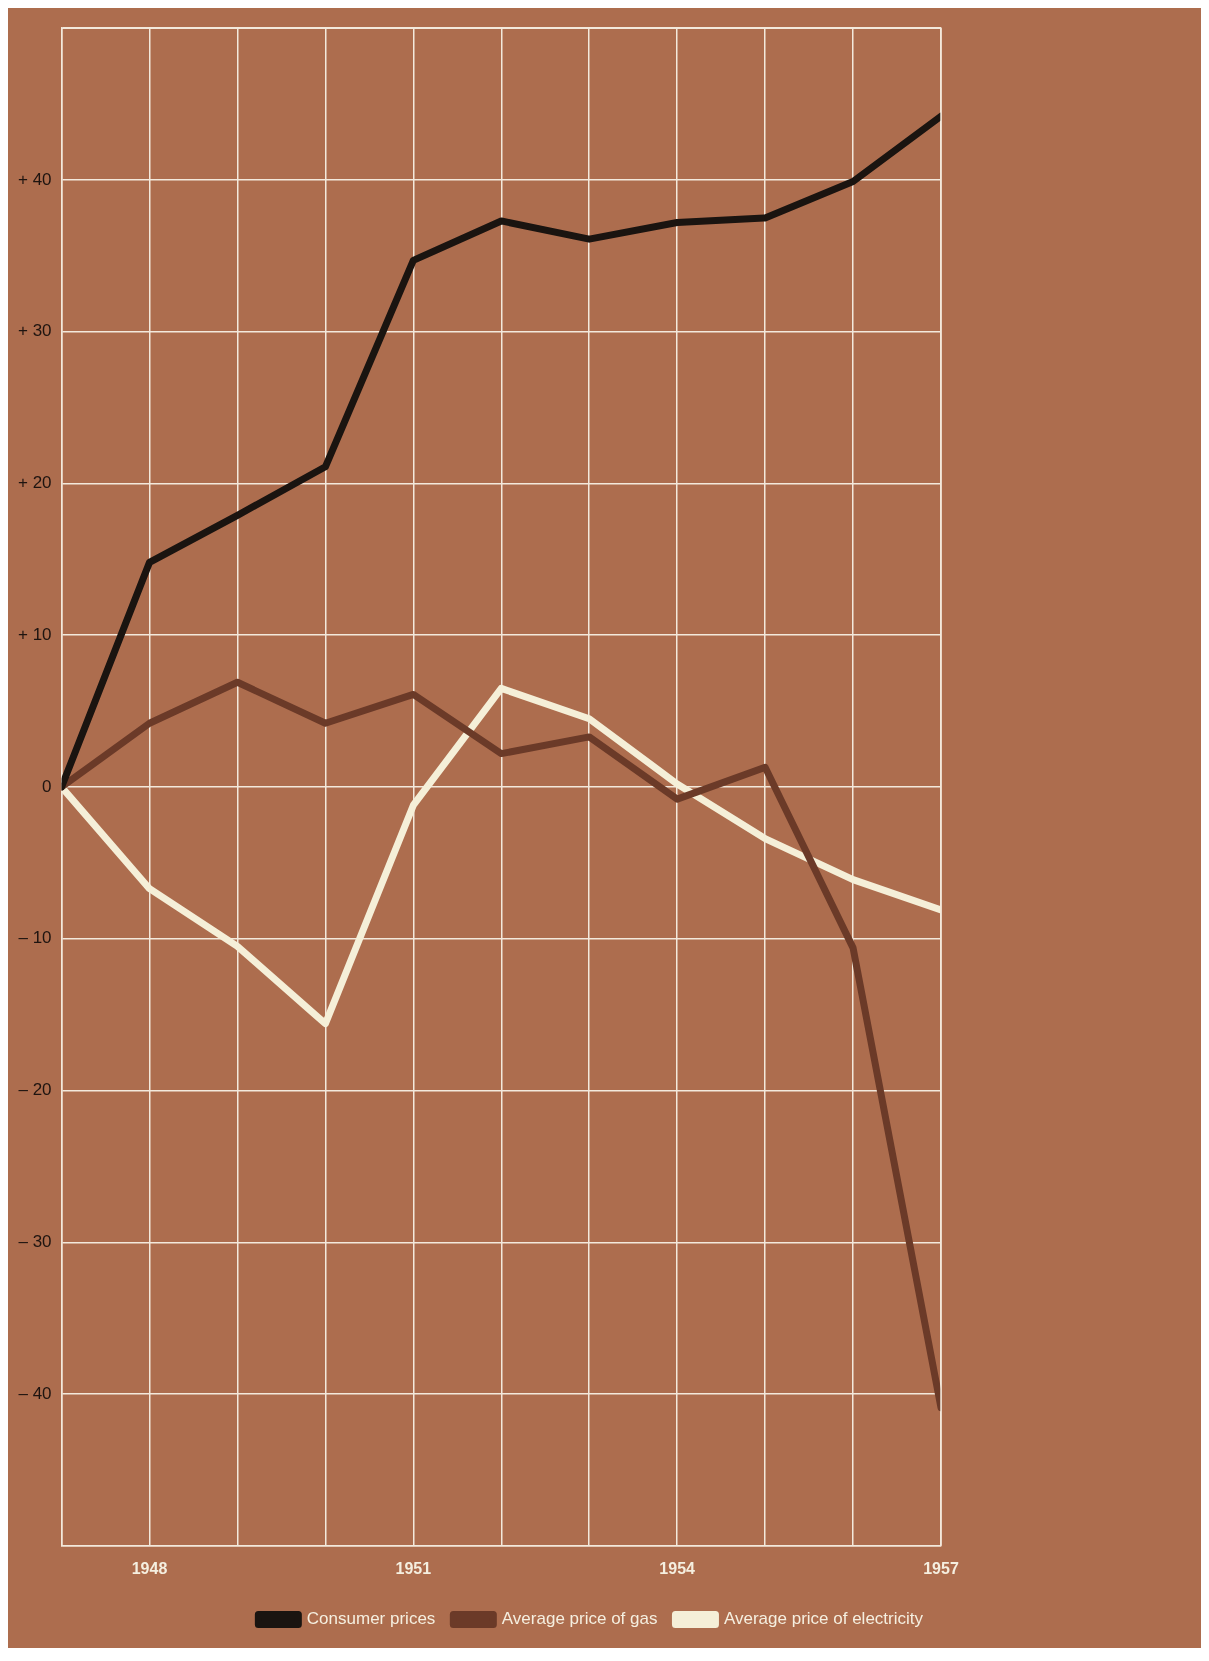 The width and height of the screenshot is (1209, 1661). Describe the element at coordinates (35, 483) in the screenshot. I see `y-tick-label: + 20` at that location.